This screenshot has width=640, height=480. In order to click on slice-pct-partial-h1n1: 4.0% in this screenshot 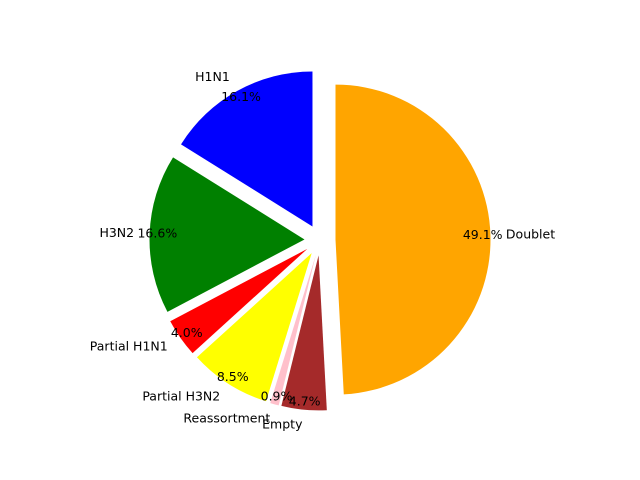, I will do `click(187, 332)`.